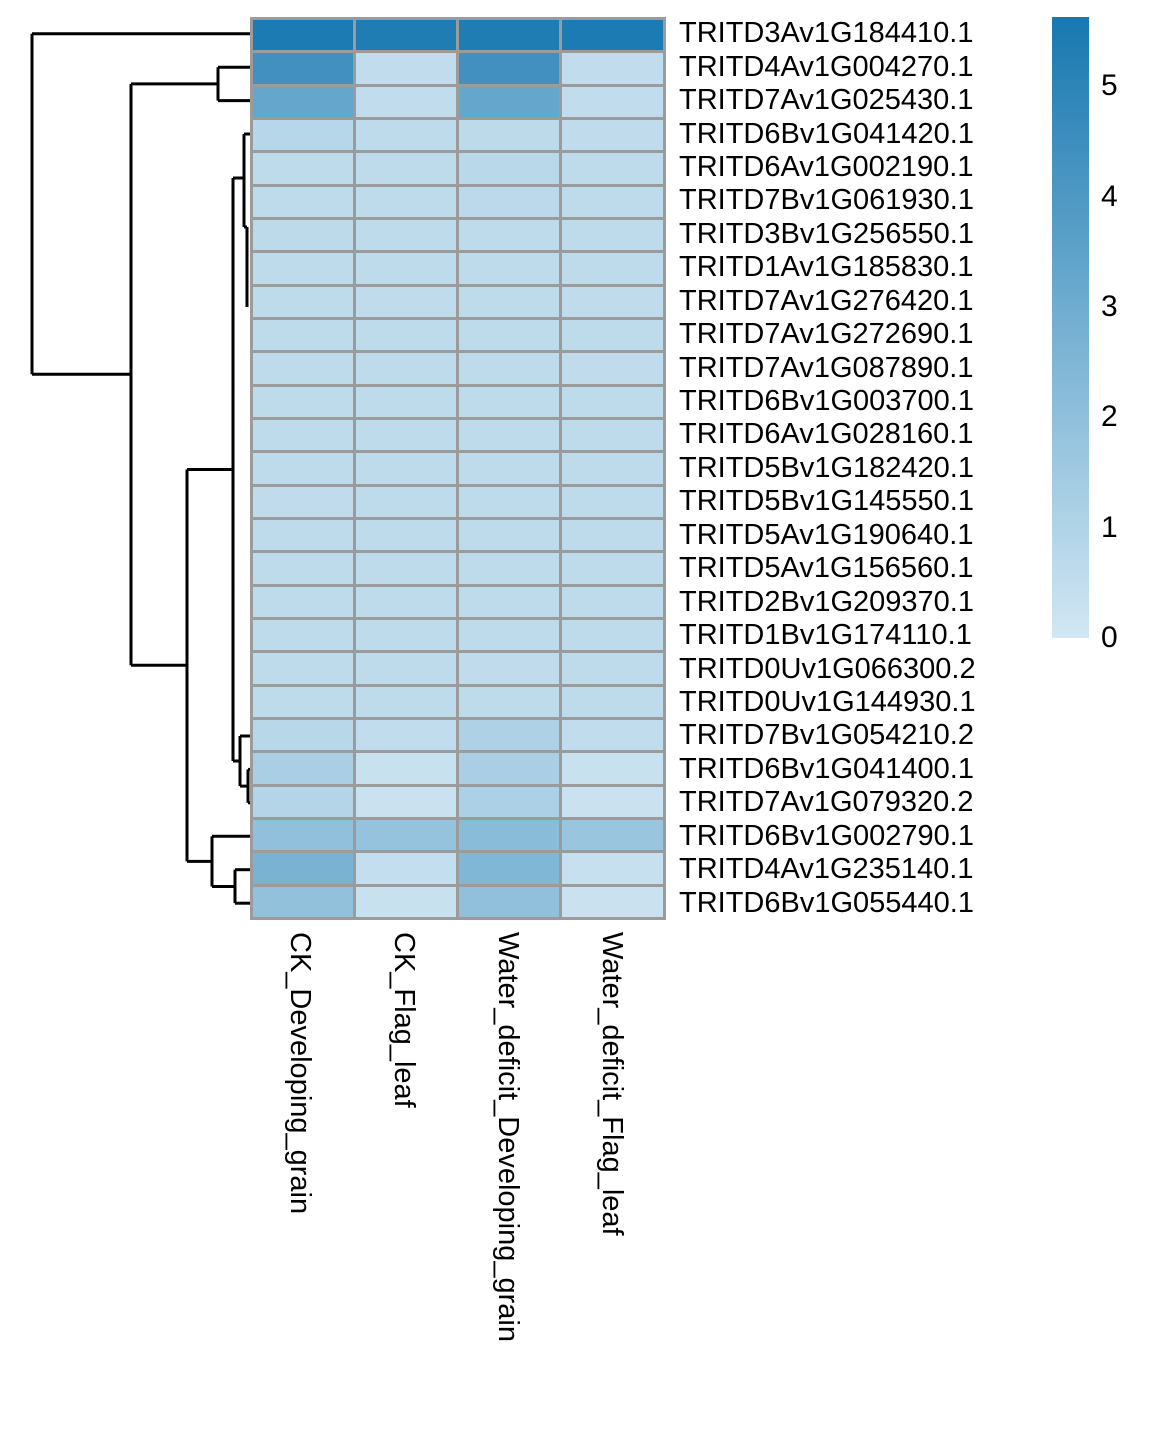  I want to click on row-label: TRITD3Bv1G256550.1, so click(826, 233).